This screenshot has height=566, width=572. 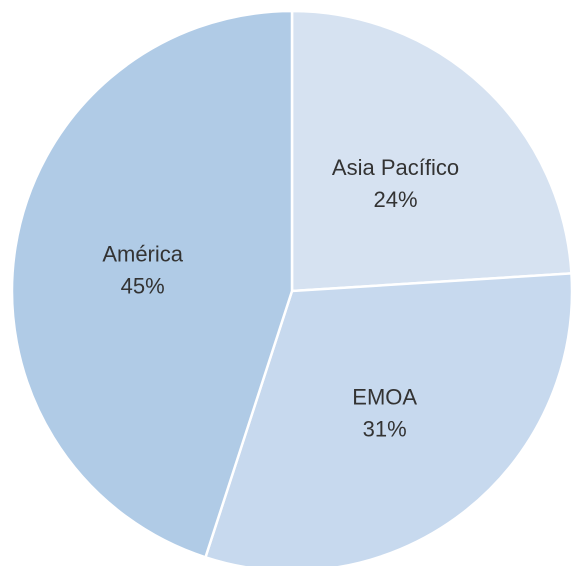 I want to click on slice-value-america: 45%, so click(x=143, y=285).